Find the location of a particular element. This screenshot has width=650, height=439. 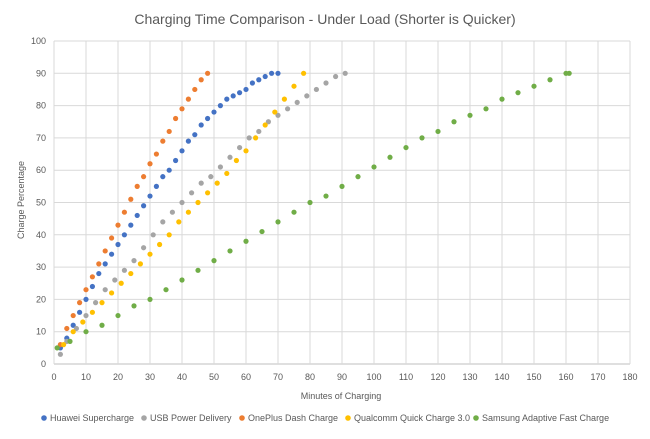

x-tick-label: 0 is located at coordinates (53, 377).